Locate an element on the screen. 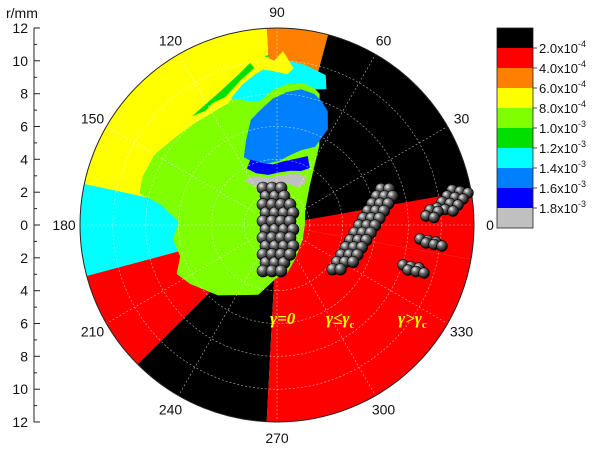 Image resolution: width=600 pixels, height=451 pixels. region-blue-deep is located at coordinates (278, 165).